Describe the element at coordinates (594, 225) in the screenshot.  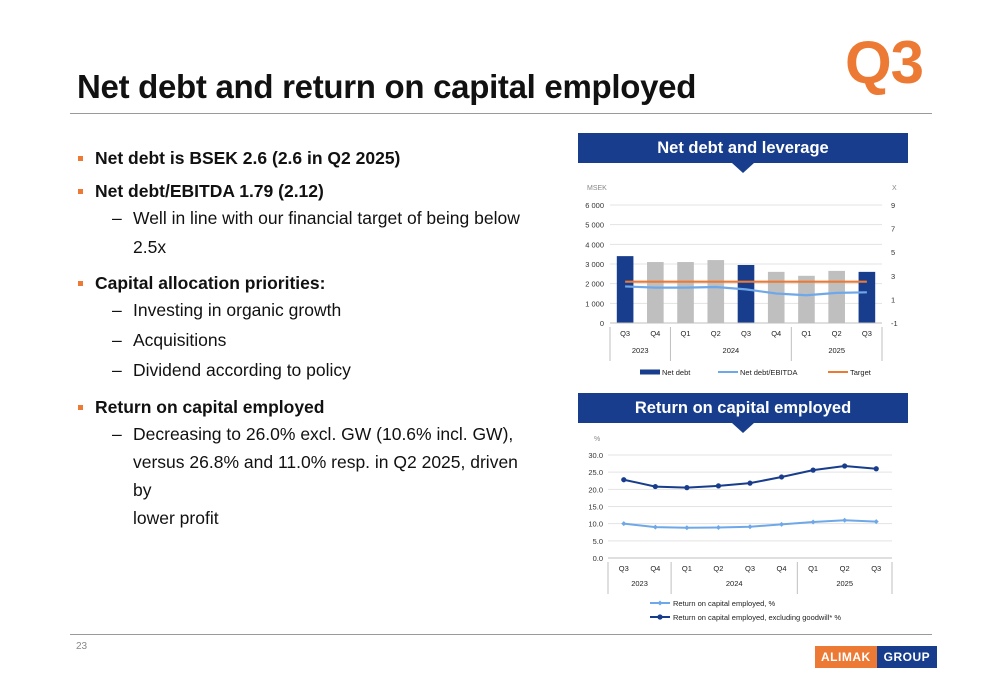
I see `y-tick-label: 5 000` at that location.